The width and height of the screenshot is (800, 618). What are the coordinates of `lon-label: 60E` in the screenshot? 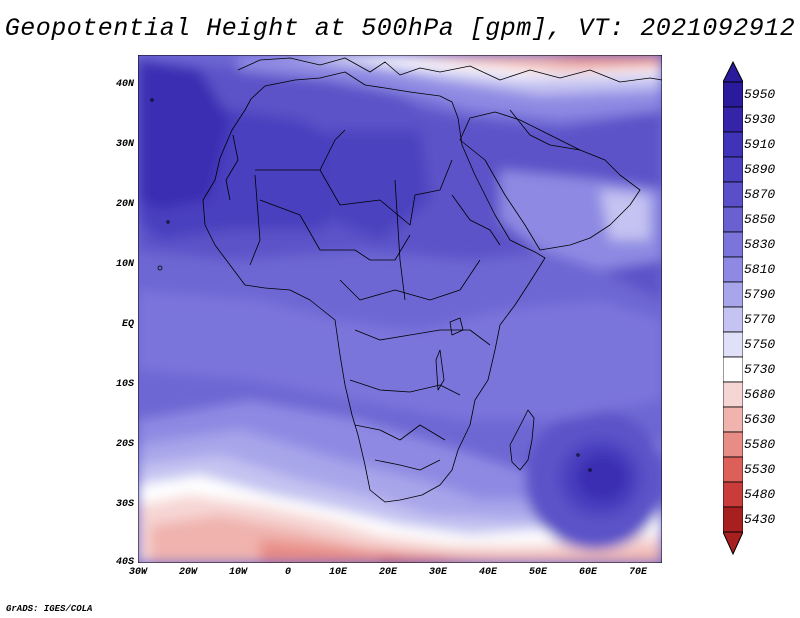 It's located at (587, 572).